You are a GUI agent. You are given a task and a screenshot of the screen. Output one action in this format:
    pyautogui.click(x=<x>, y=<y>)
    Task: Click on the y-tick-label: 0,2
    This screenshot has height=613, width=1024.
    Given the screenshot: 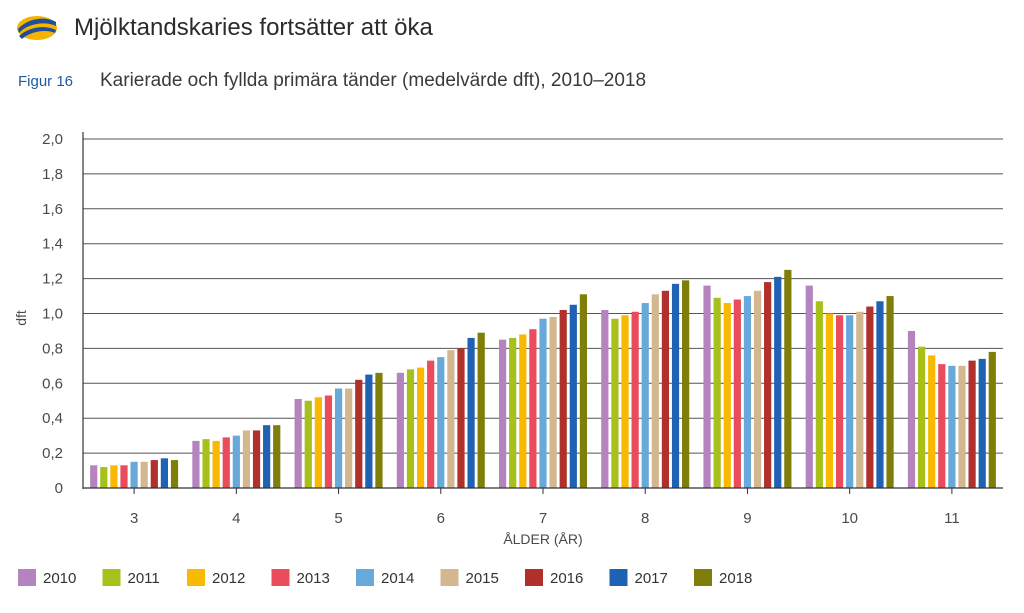 What is the action you would take?
    pyautogui.click(x=52, y=453)
    